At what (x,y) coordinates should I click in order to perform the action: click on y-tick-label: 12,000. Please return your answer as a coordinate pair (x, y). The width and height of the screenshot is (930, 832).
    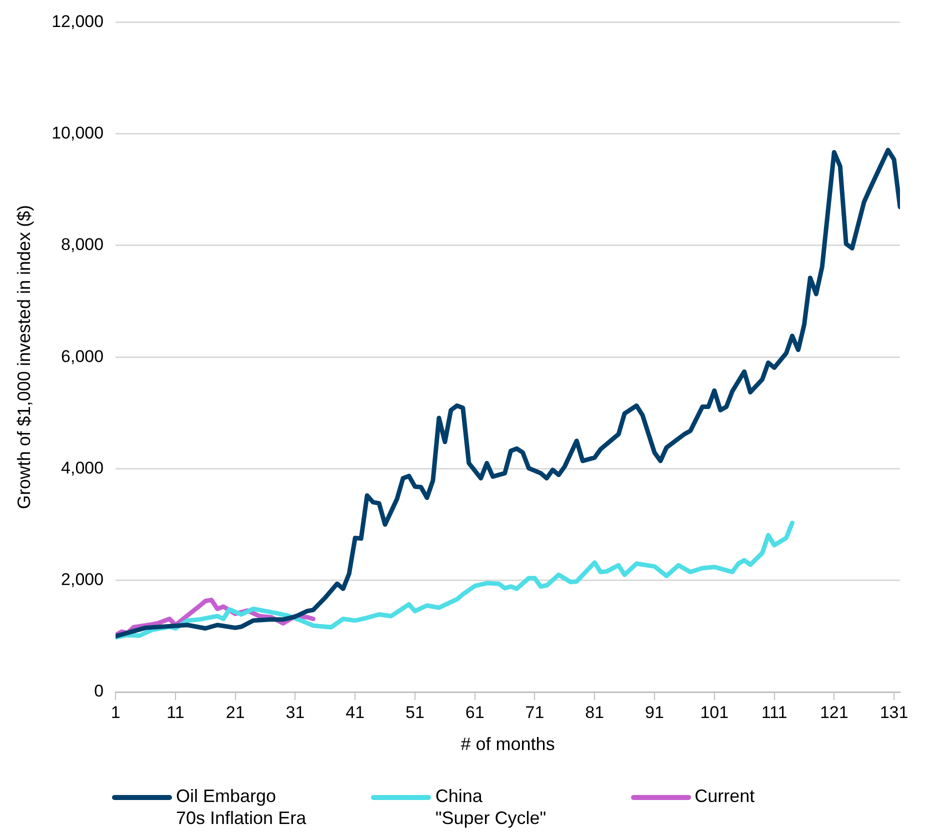
    Looking at the image, I should click on (78, 21).